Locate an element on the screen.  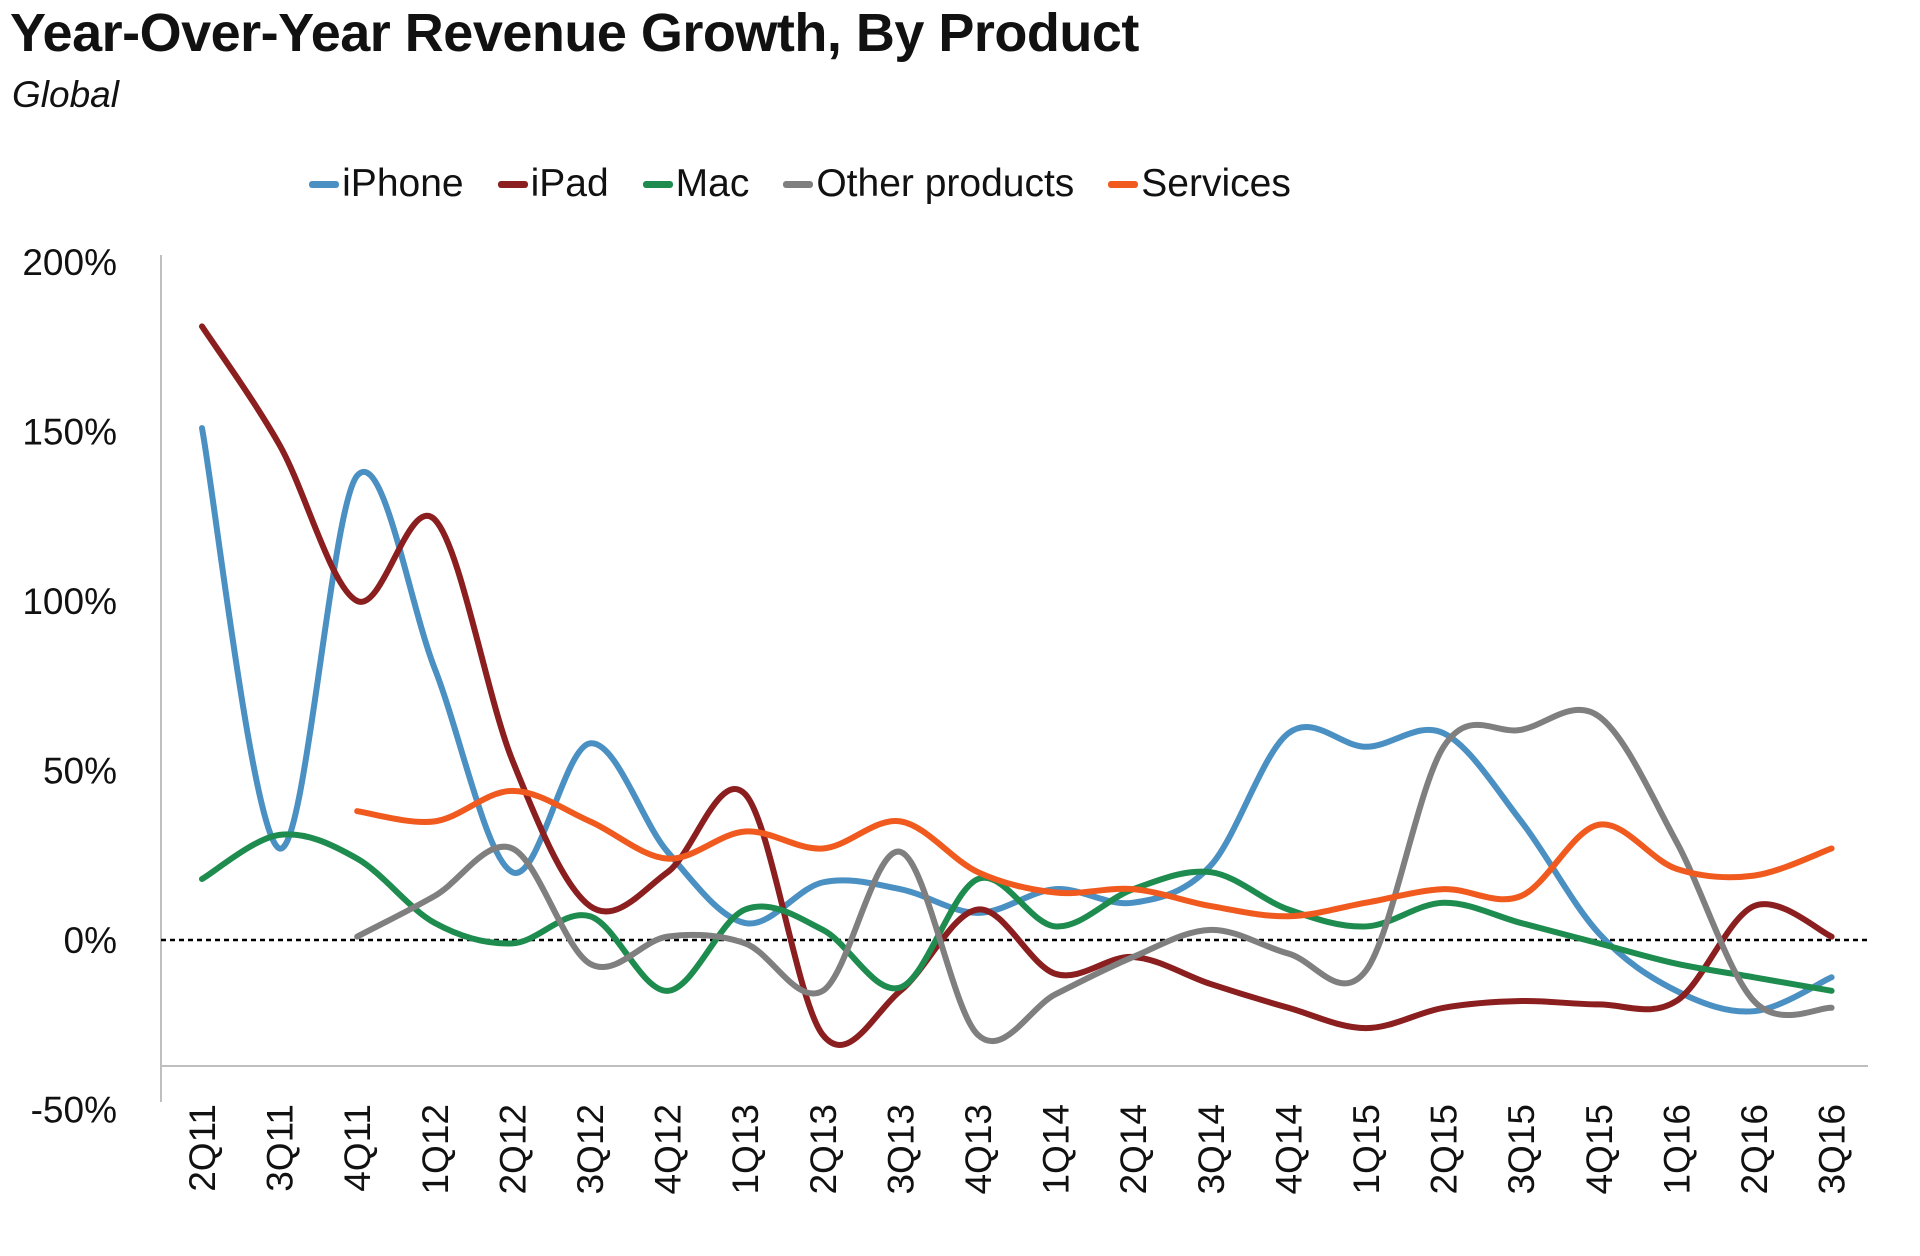
legend-label: iPhone is located at coordinates (403, 183).